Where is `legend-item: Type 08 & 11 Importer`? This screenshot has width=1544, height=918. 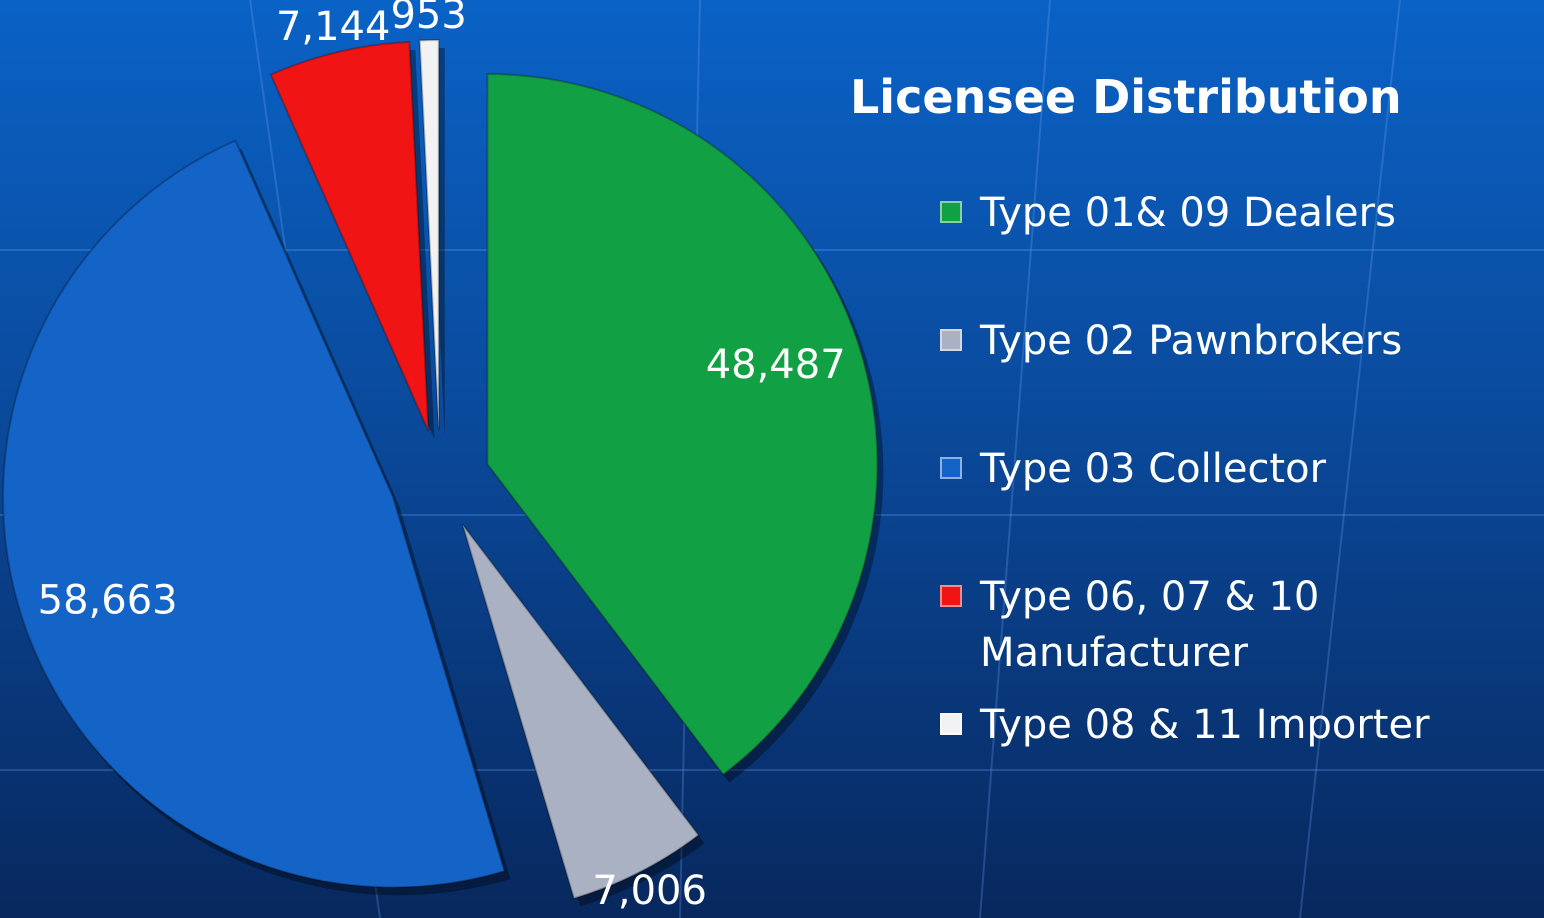 legend-item: Type 08 & 11 Importer is located at coordinates (1185, 725).